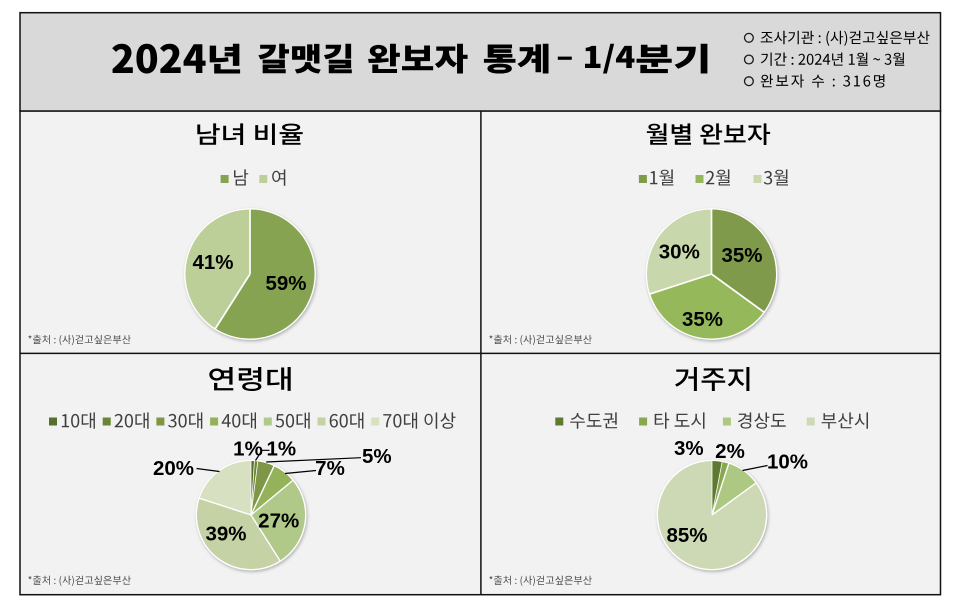 This screenshot has height=600, width=960. Describe the element at coordinates (212, 262) in the screenshot. I see `svg-text: 41%` at that location.